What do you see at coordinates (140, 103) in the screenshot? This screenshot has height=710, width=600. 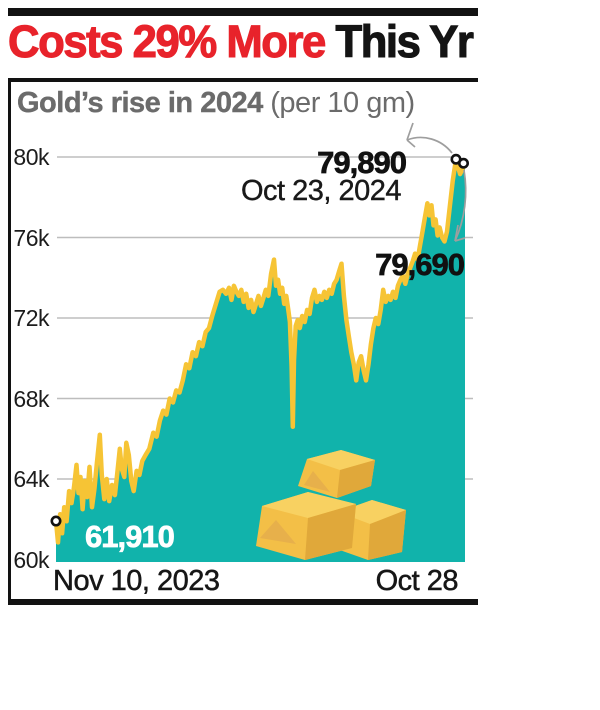 I see `chart-title-bold: Gold’s rise in 2024` at bounding box center [140, 103].